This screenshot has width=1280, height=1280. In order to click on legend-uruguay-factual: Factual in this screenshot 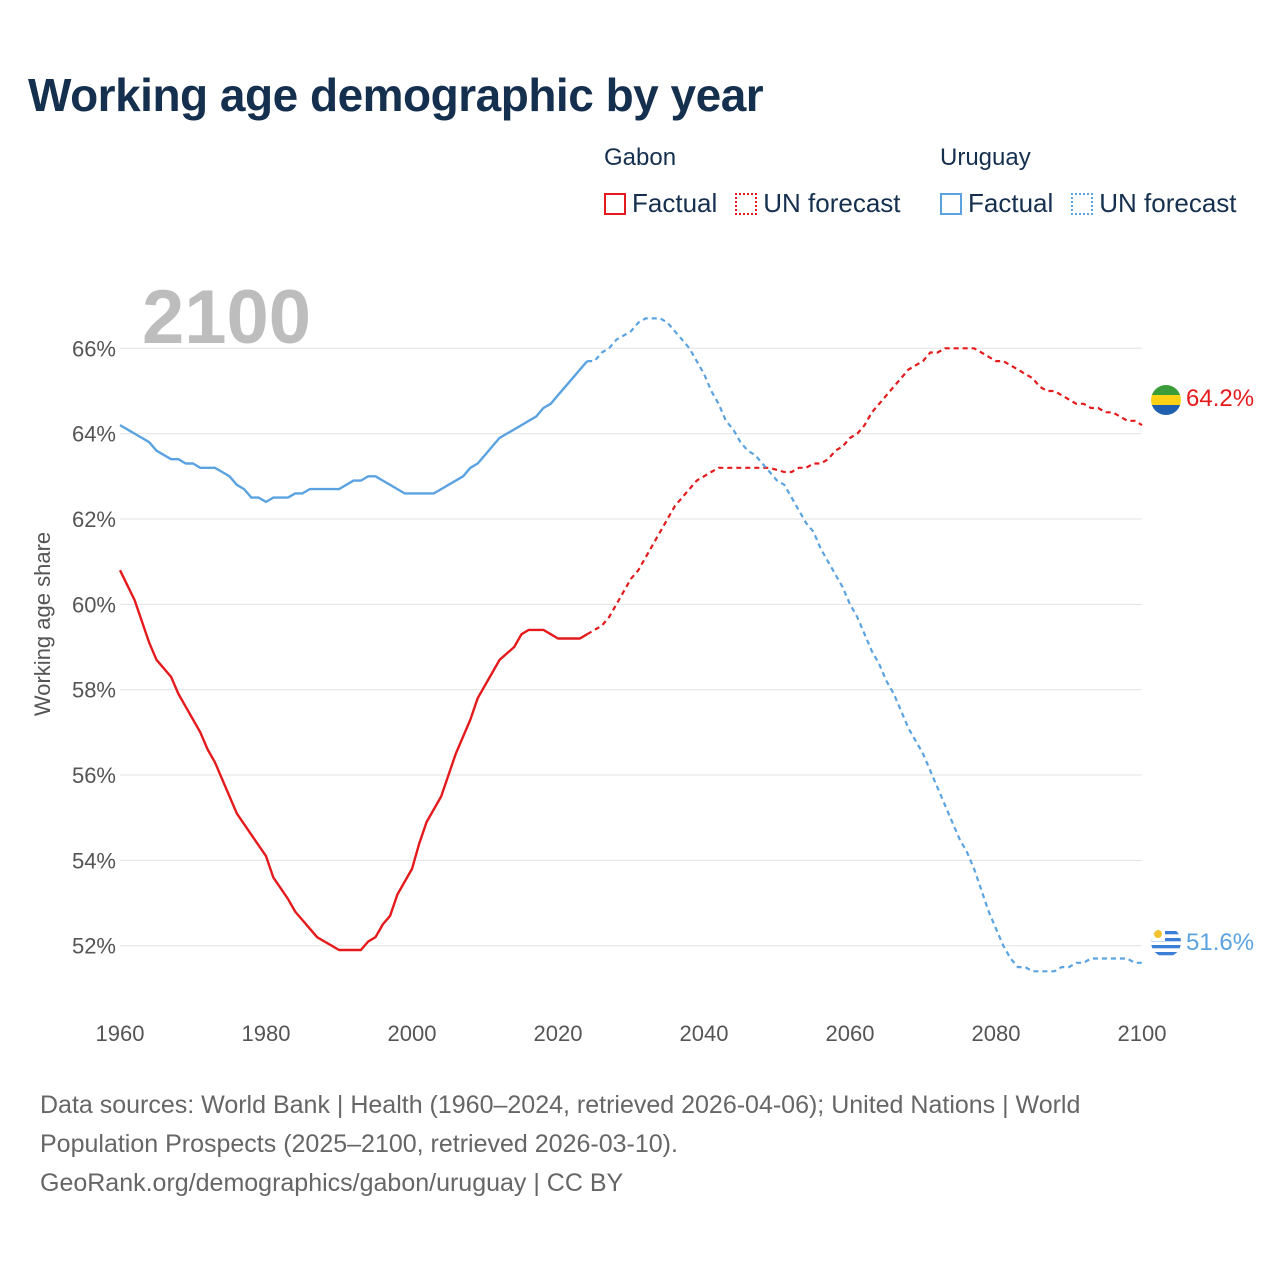, I will do `click(996, 203)`.